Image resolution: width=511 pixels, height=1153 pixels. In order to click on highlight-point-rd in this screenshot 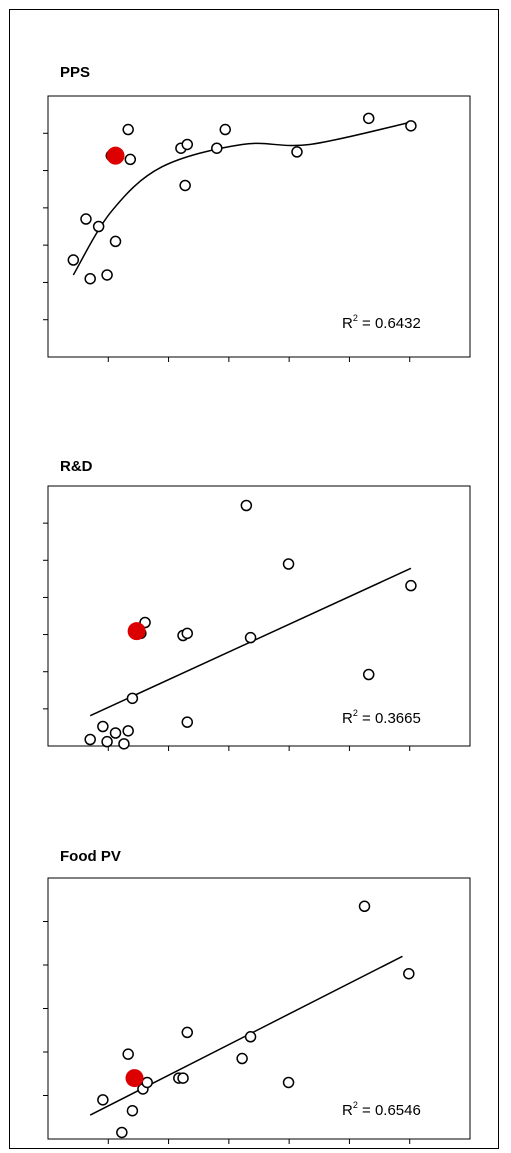, I will do `click(136, 631)`.